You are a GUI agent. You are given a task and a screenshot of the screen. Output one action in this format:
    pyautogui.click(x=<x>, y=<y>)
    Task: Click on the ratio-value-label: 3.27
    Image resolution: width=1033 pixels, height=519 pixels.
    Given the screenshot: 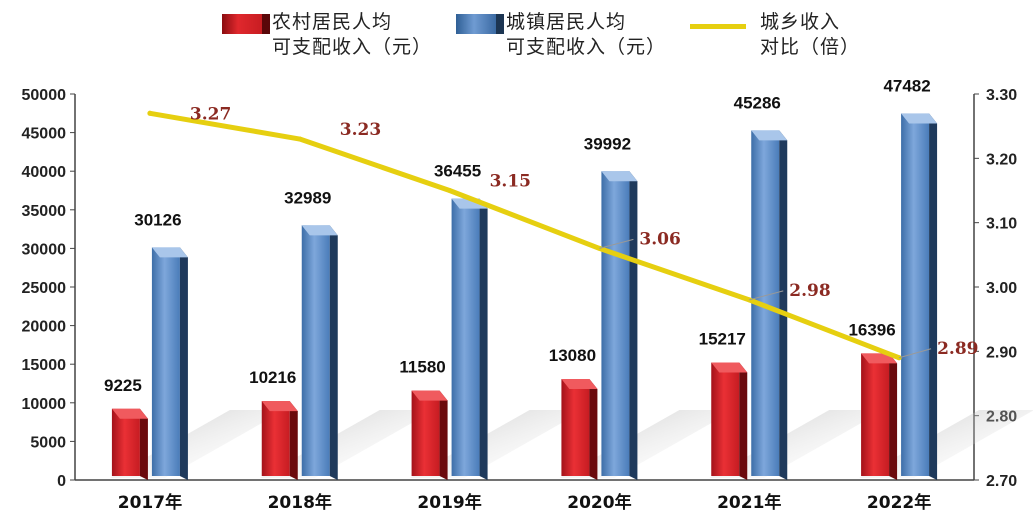 What is the action you would take?
    pyautogui.click(x=210, y=114)
    